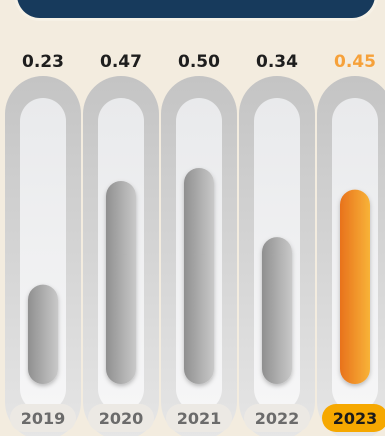 The image size is (385, 436). Describe the element at coordinates (355, 62) in the screenshot. I see `value-label: 0.45` at that location.